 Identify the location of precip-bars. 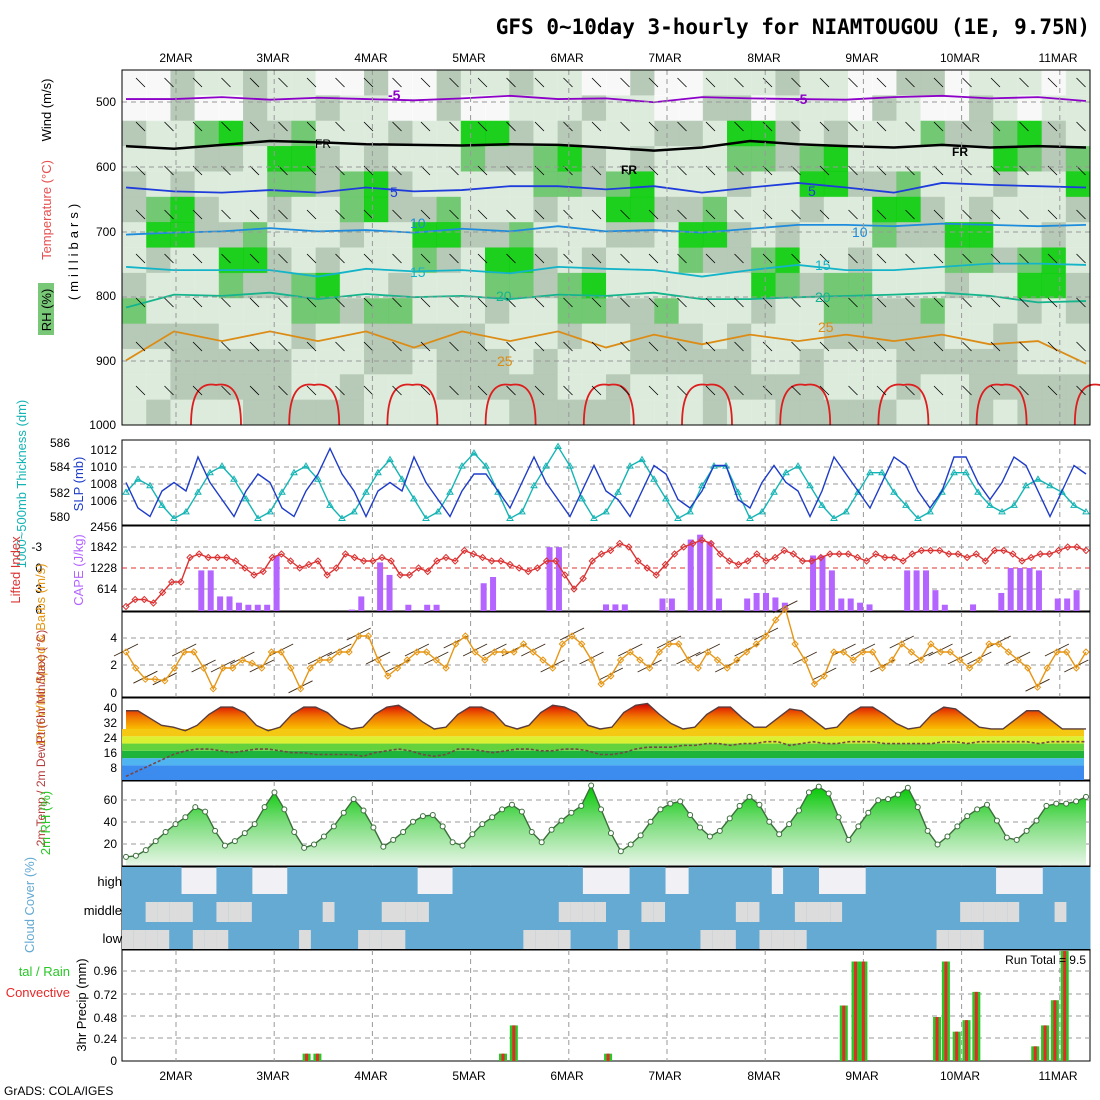
(685, 1006).